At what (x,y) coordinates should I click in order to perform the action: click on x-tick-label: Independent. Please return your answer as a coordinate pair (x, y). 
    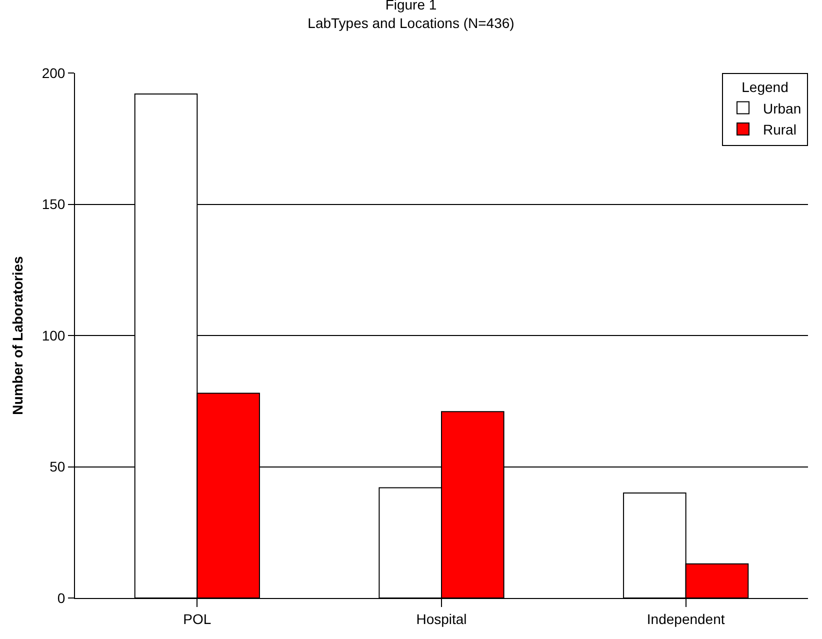
    Looking at the image, I should click on (685, 618).